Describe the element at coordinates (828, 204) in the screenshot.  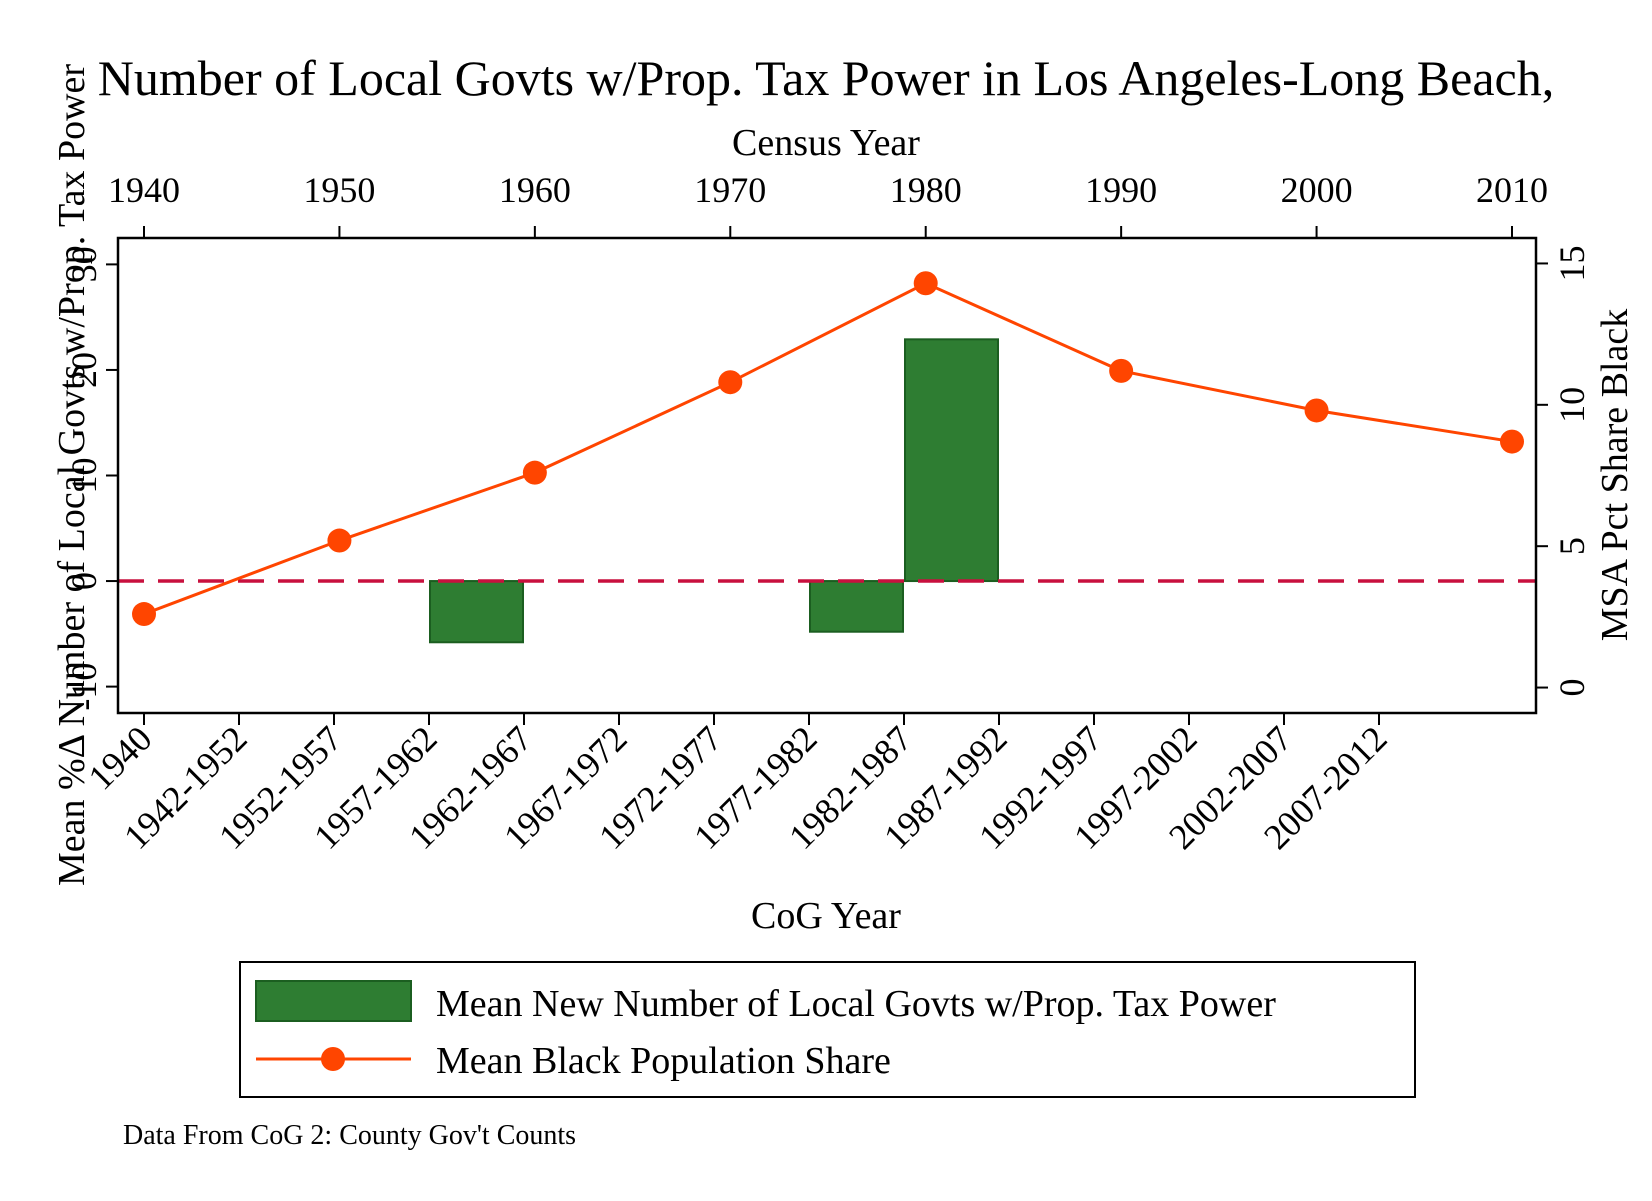
I see `top-axis: 1940 1950 1960 1970 1980 1990 2000 2010` at that location.